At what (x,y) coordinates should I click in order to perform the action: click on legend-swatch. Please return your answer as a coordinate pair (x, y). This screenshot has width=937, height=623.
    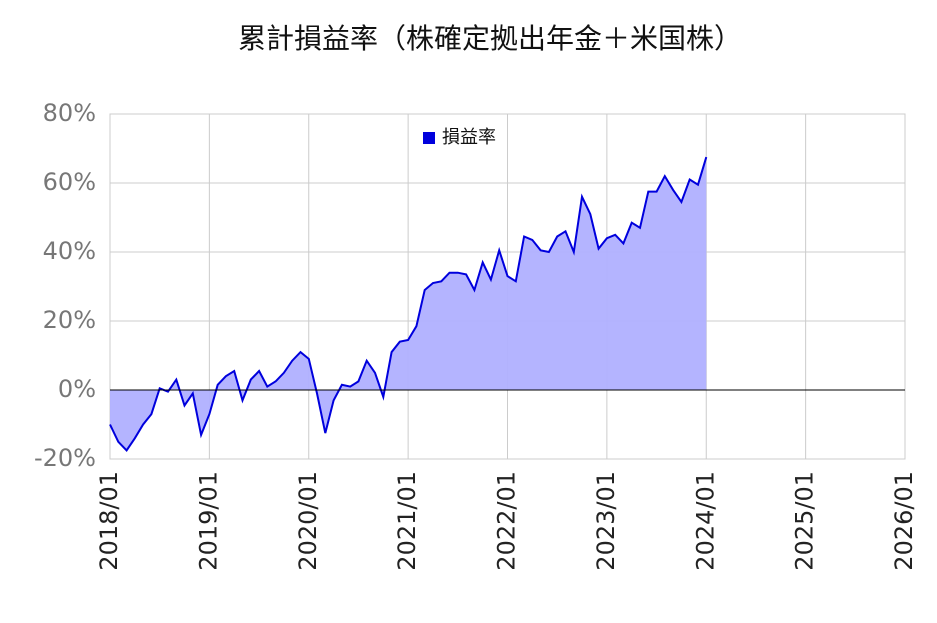
    Looking at the image, I should click on (429, 138).